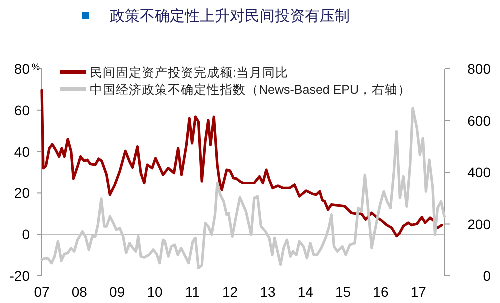  I want to click on y2-tick-label: 800, so click(480, 69).